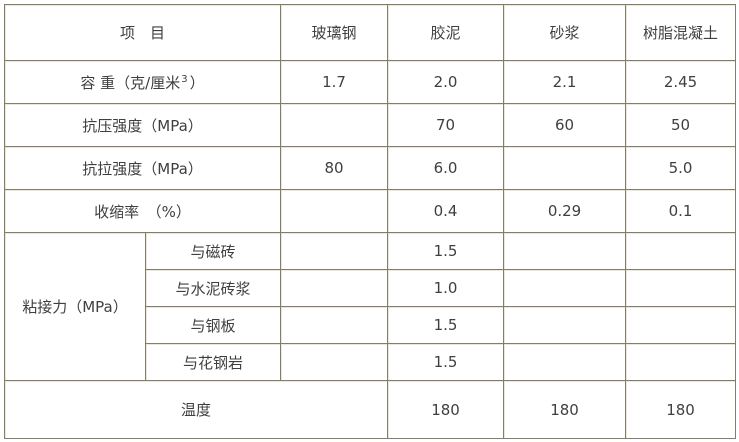 The image size is (739, 442). Describe the element at coordinates (446, 288) in the screenshot. I see `adhesion-cement-value-mastic: 1.0` at that location.